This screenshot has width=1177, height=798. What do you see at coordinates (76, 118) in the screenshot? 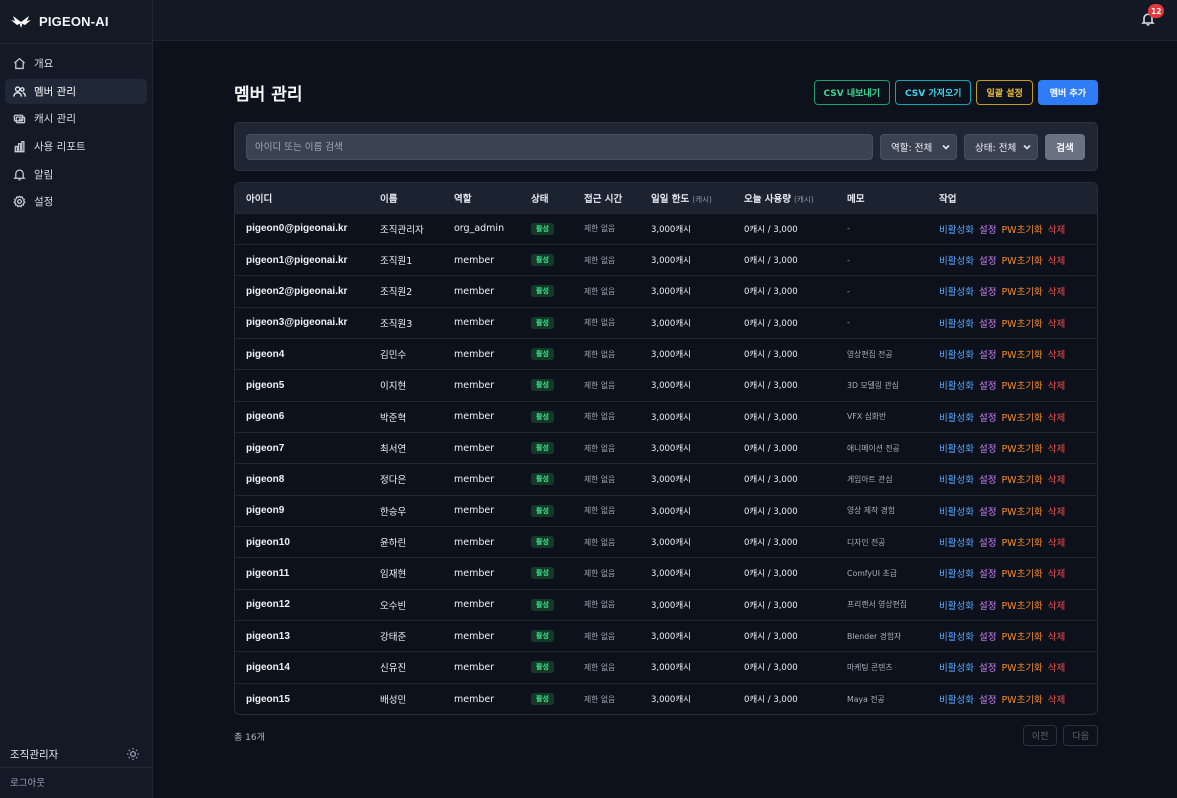
I see `sidebar-item-cash: 캐시 관리` at bounding box center [76, 118].